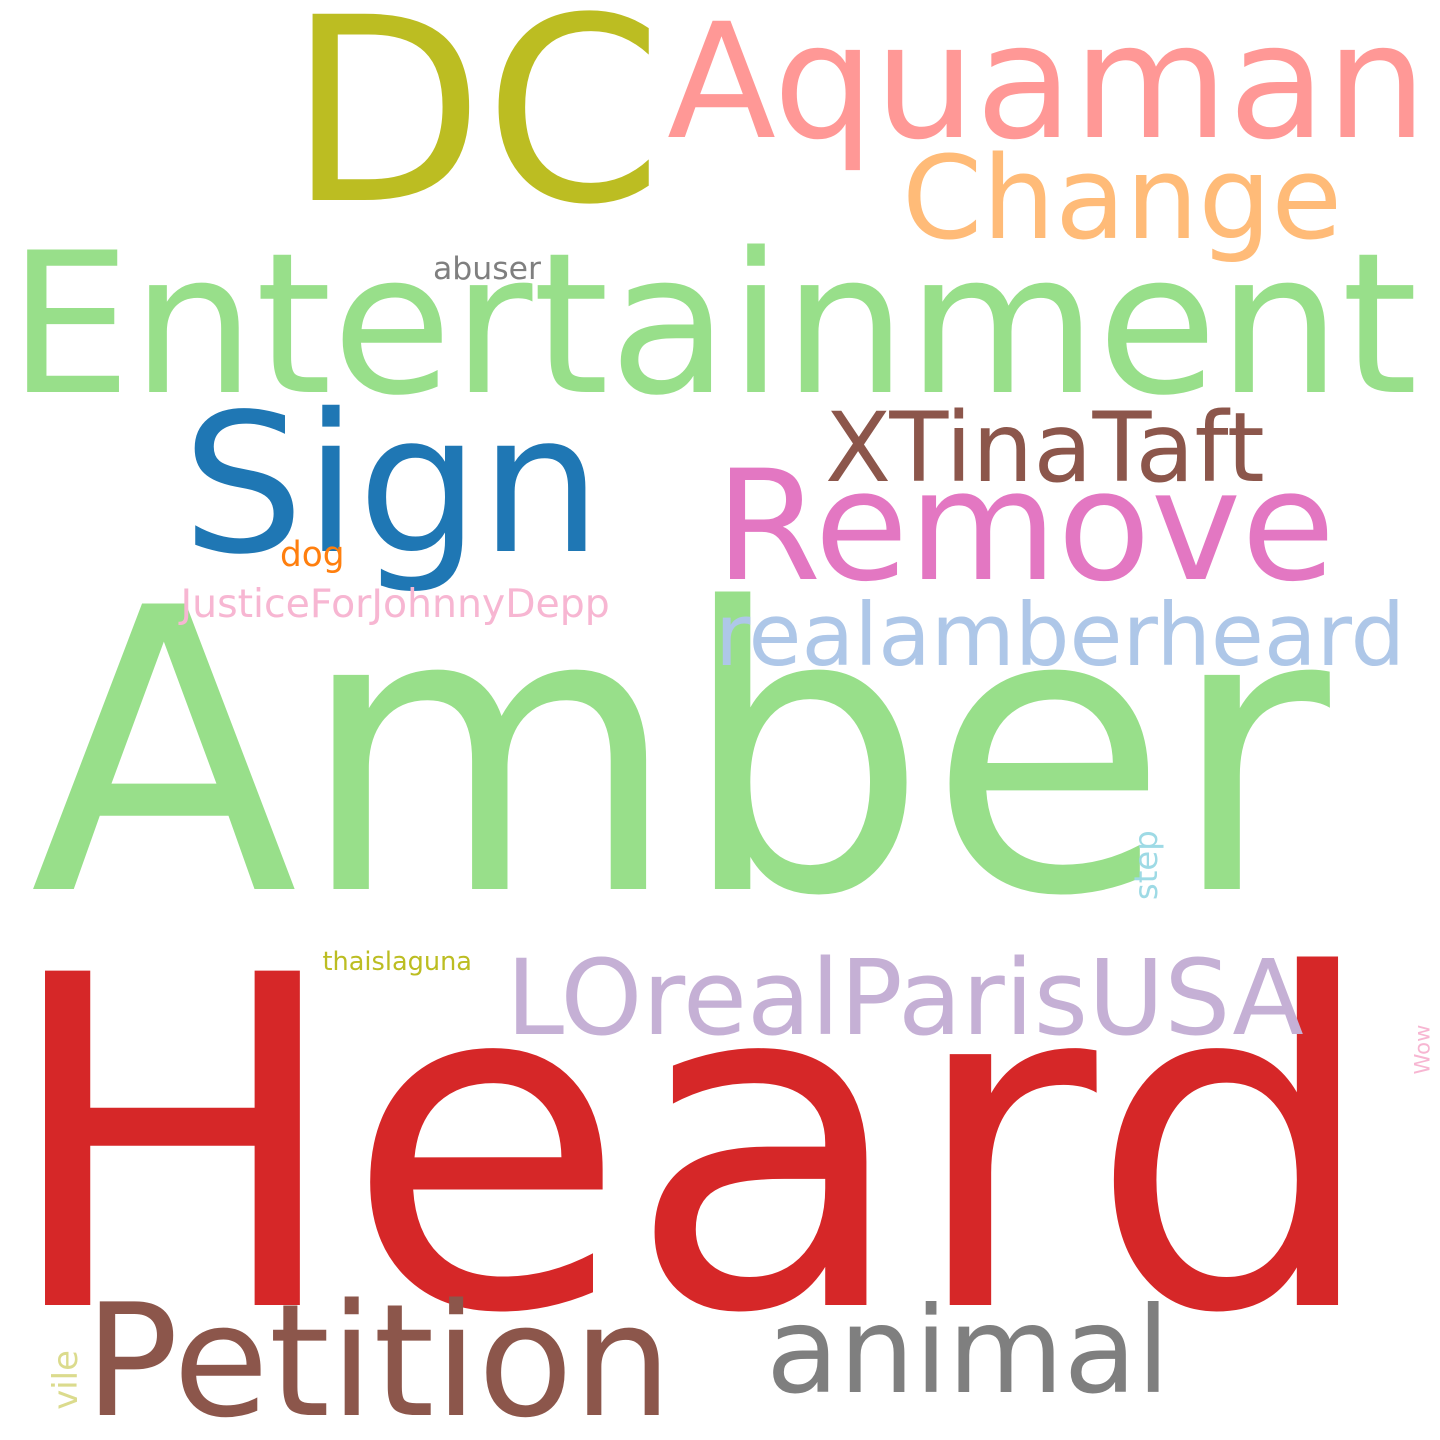 Image resolution: width=1440 pixels, height=1440 pixels. What do you see at coordinates (1047, 87) in the screenshot?
I see `word-aquaman: Aquaman` at bounding box center [1047, 87].